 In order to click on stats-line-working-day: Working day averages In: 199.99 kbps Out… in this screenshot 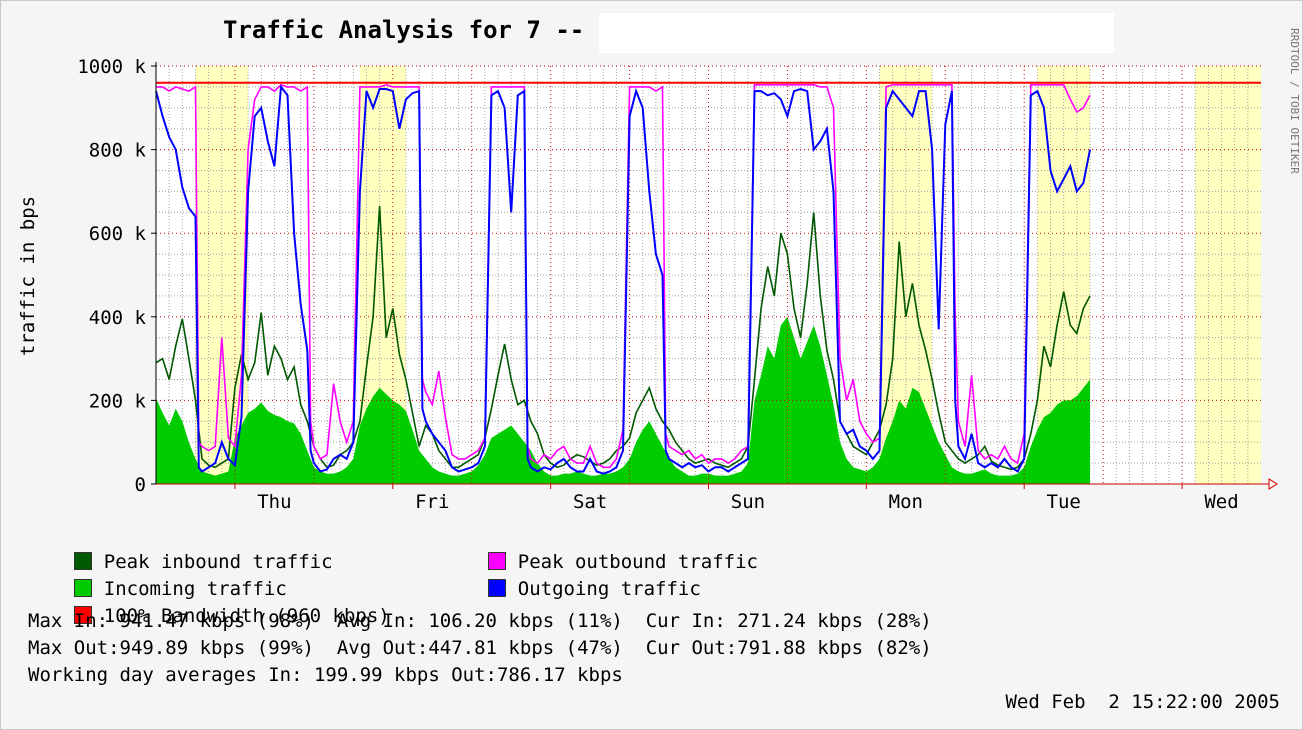, I will do `click(325, 675)`.